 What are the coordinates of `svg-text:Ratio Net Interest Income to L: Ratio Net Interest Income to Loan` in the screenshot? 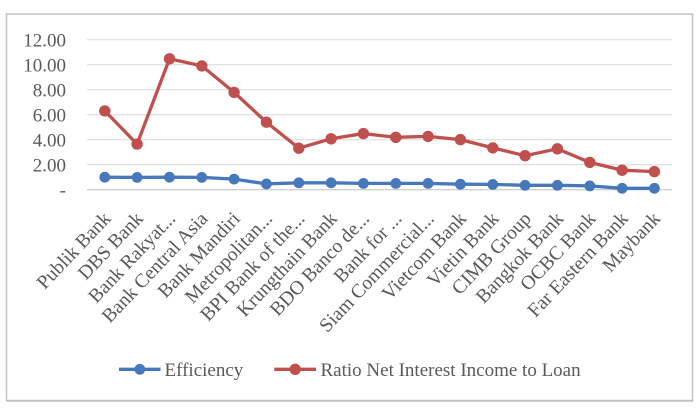 It's located at (451, 370).